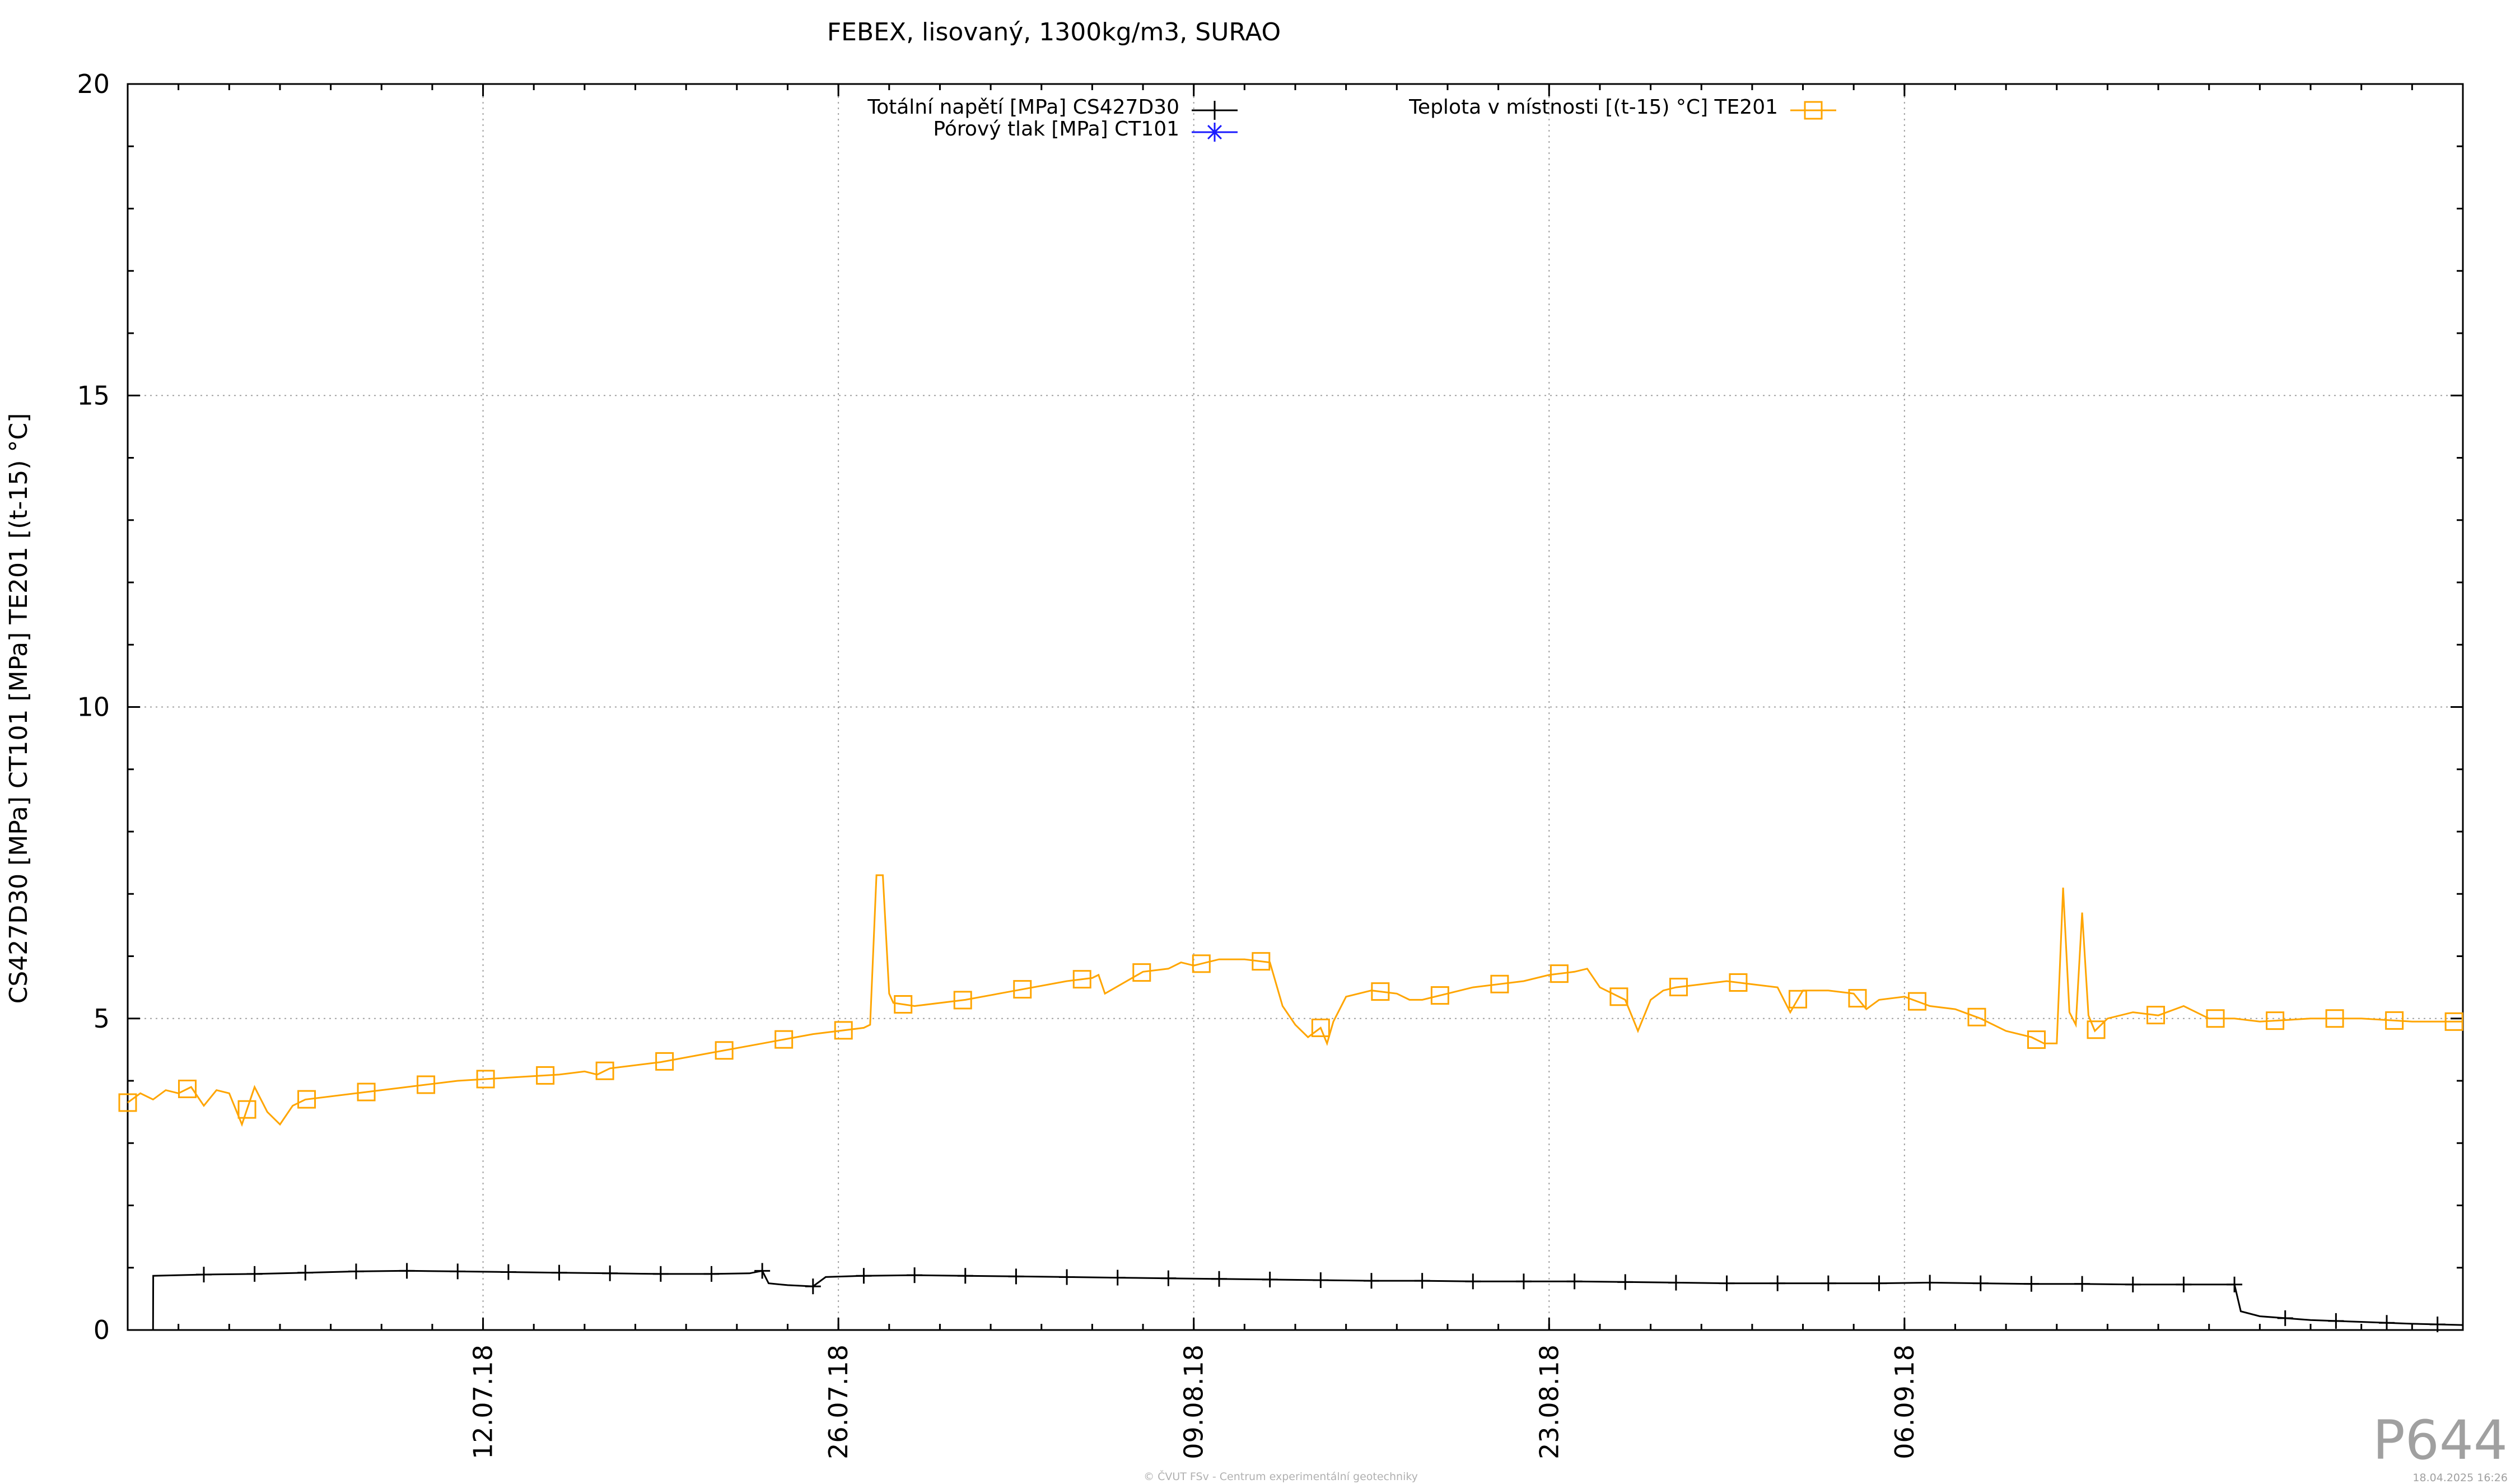 The image size is (2520, 1484). Describe the element at coordinates (1549, 1402) in the screenshot. I see `x-tick-label: 23.08.18` at that location.